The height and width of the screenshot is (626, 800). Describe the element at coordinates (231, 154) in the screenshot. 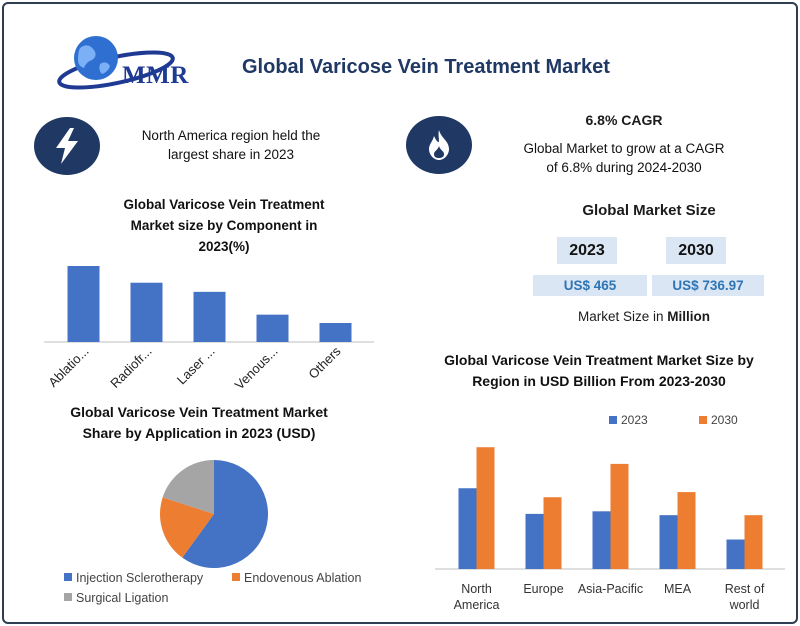

I see `note-line-2: largest share in 2023` at that location.